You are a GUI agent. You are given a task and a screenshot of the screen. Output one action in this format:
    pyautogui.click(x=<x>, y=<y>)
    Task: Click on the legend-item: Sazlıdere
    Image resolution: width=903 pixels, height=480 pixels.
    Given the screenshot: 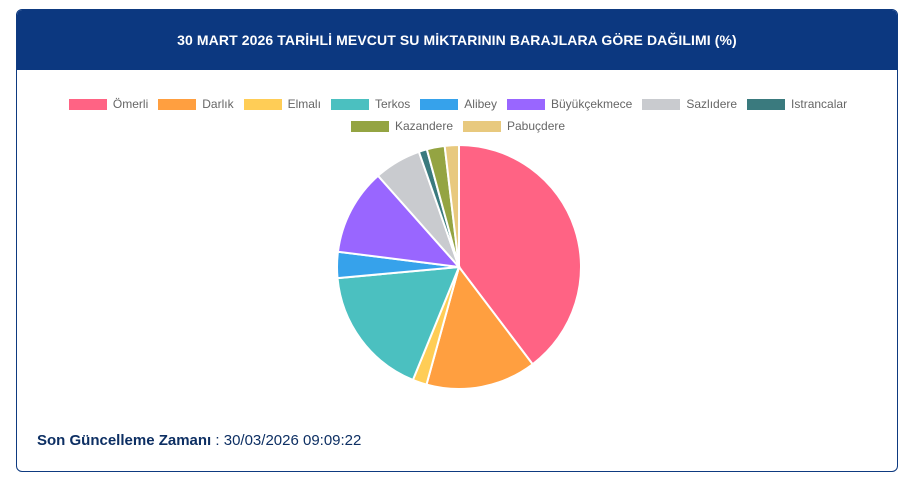 What is the action you would take?
    pyautogui.click(x=689, y=104)
    